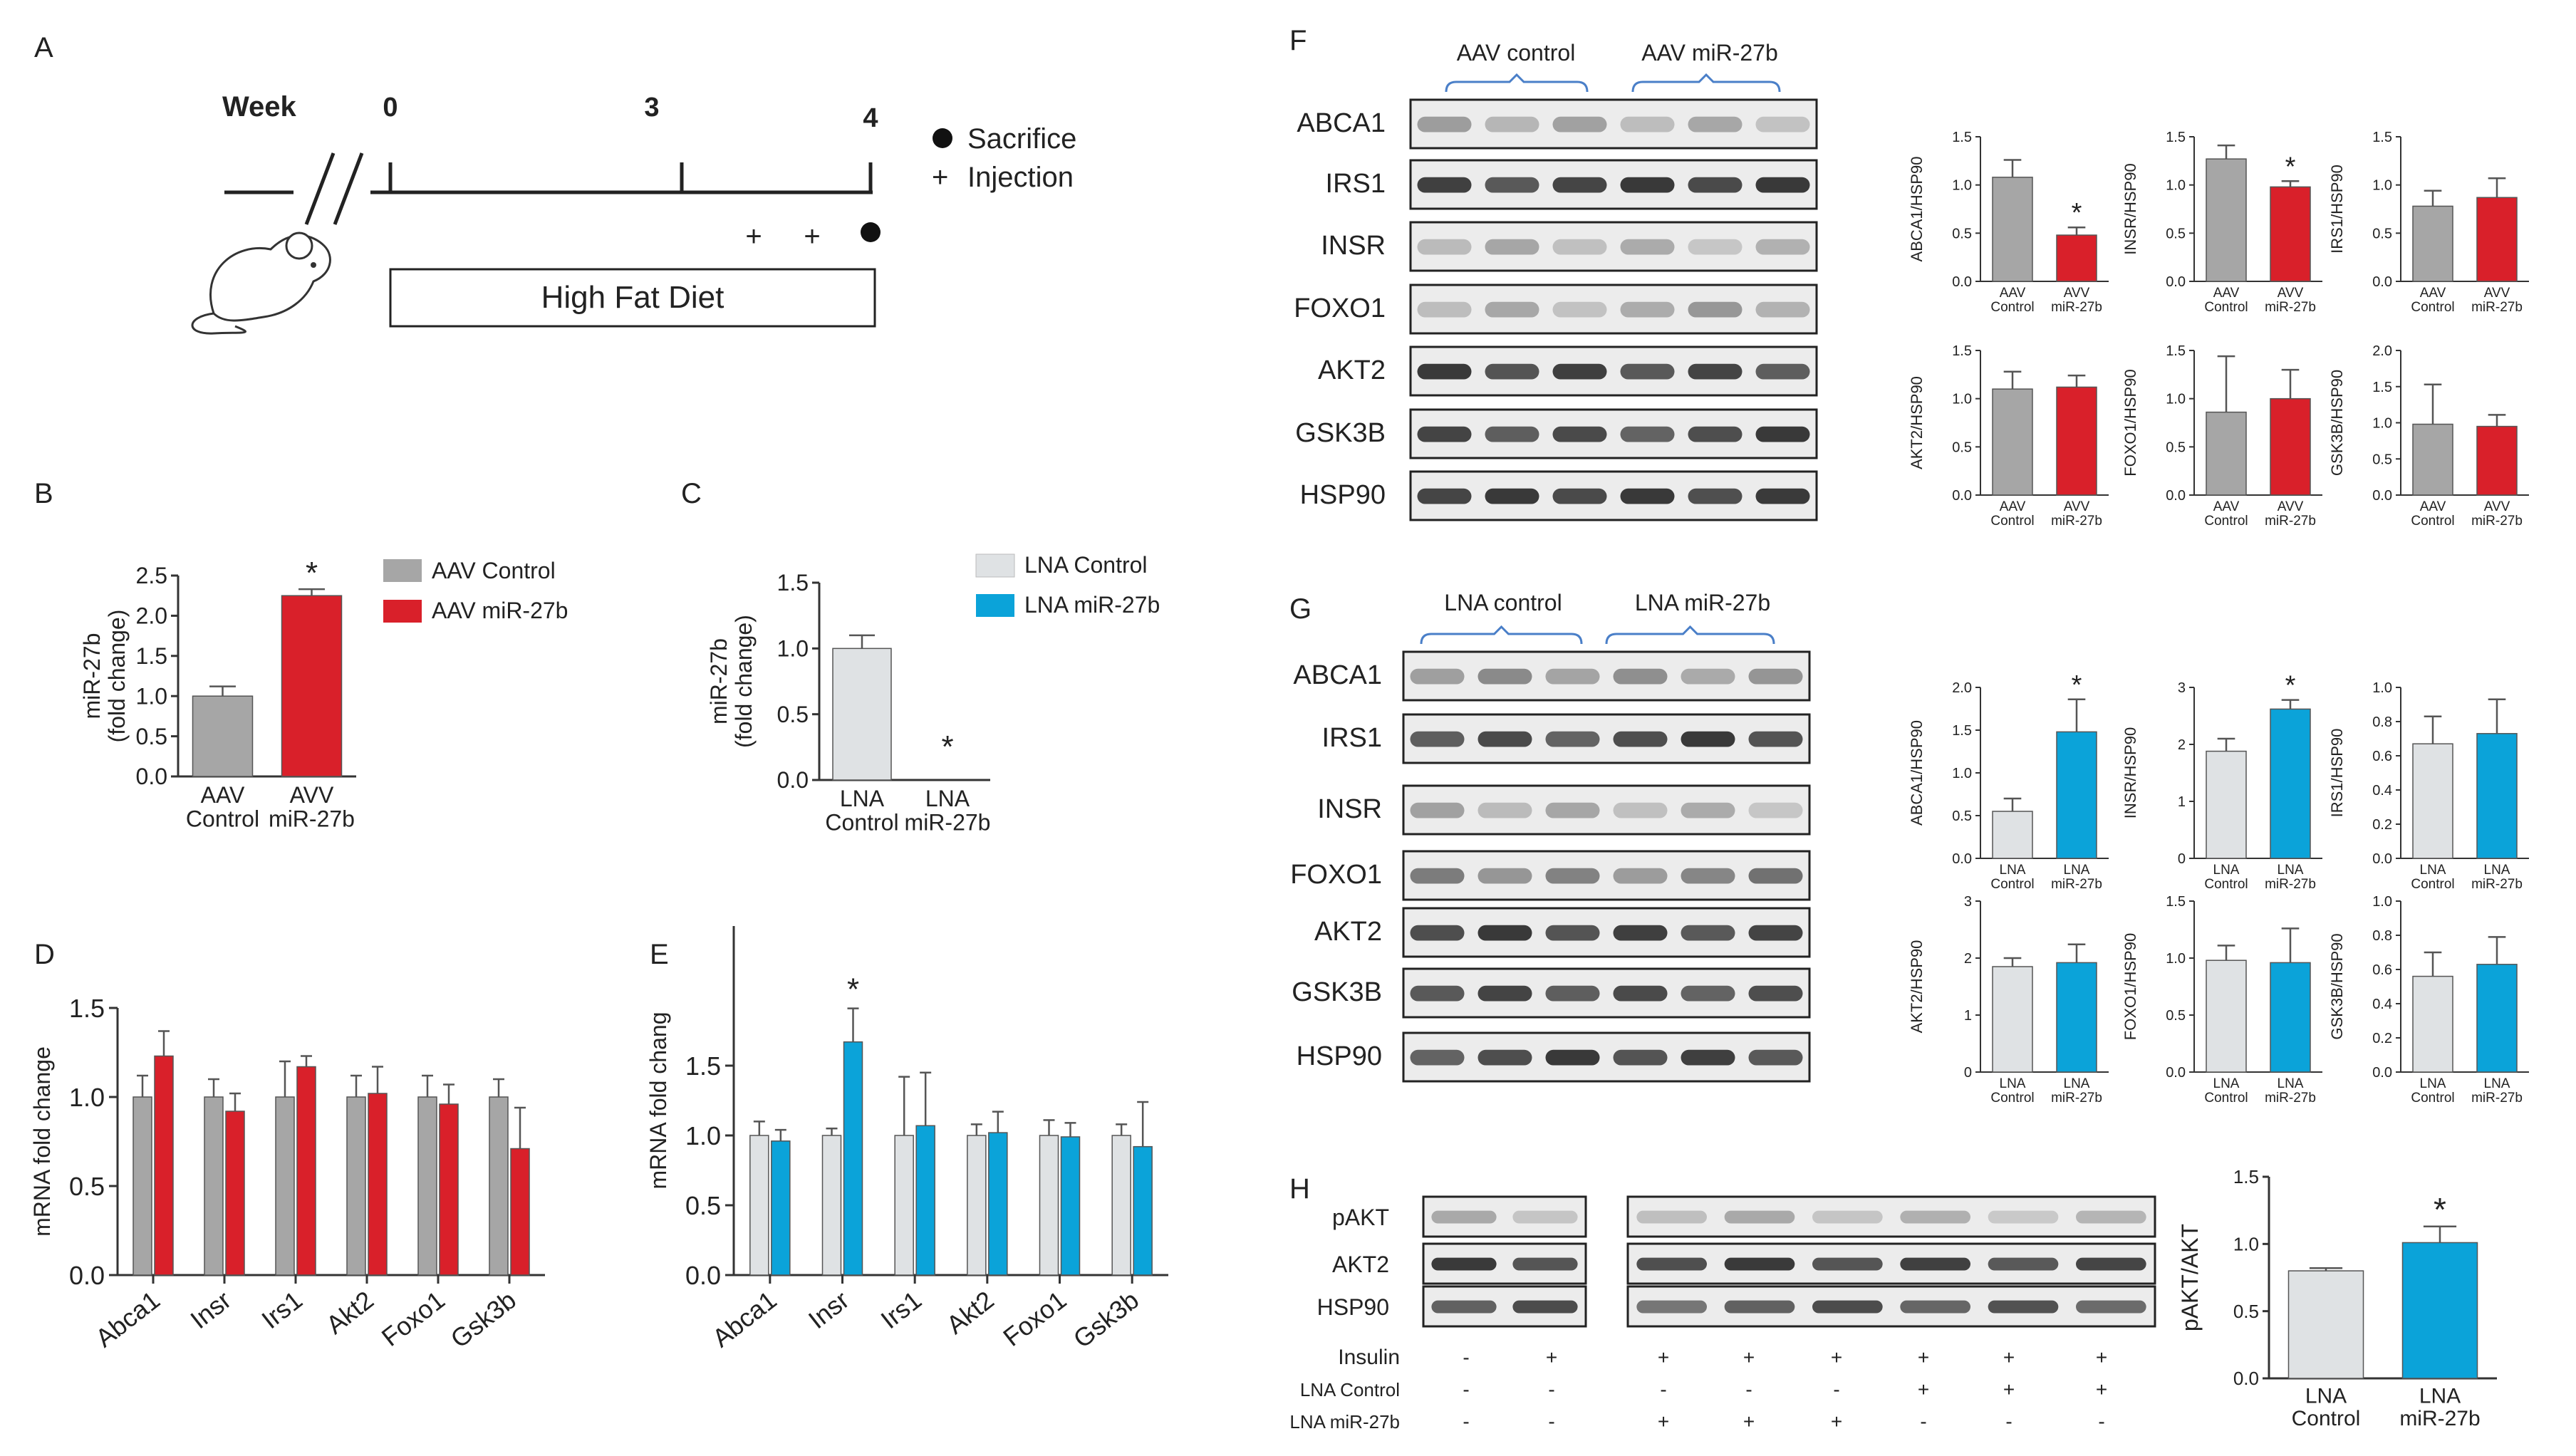 The image size is (2576, 1456). What do you see at coordinates (2382, 756) in the screenshot?
I see `y-tick-label: 0.6` at bounding box center [2382, 756].